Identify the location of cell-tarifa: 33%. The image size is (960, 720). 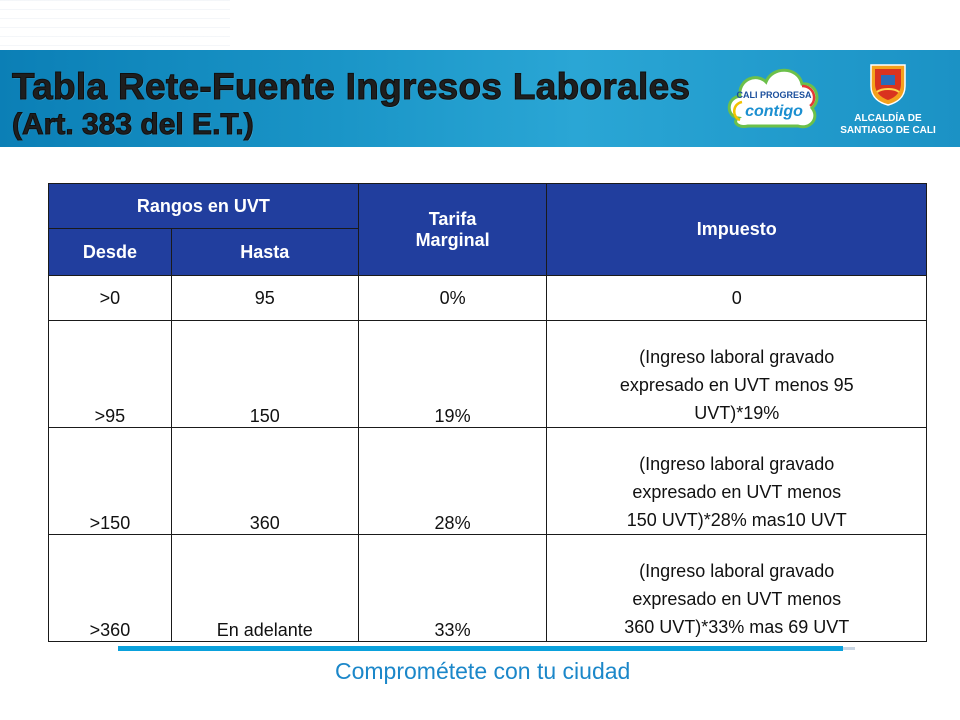
(452, 588).